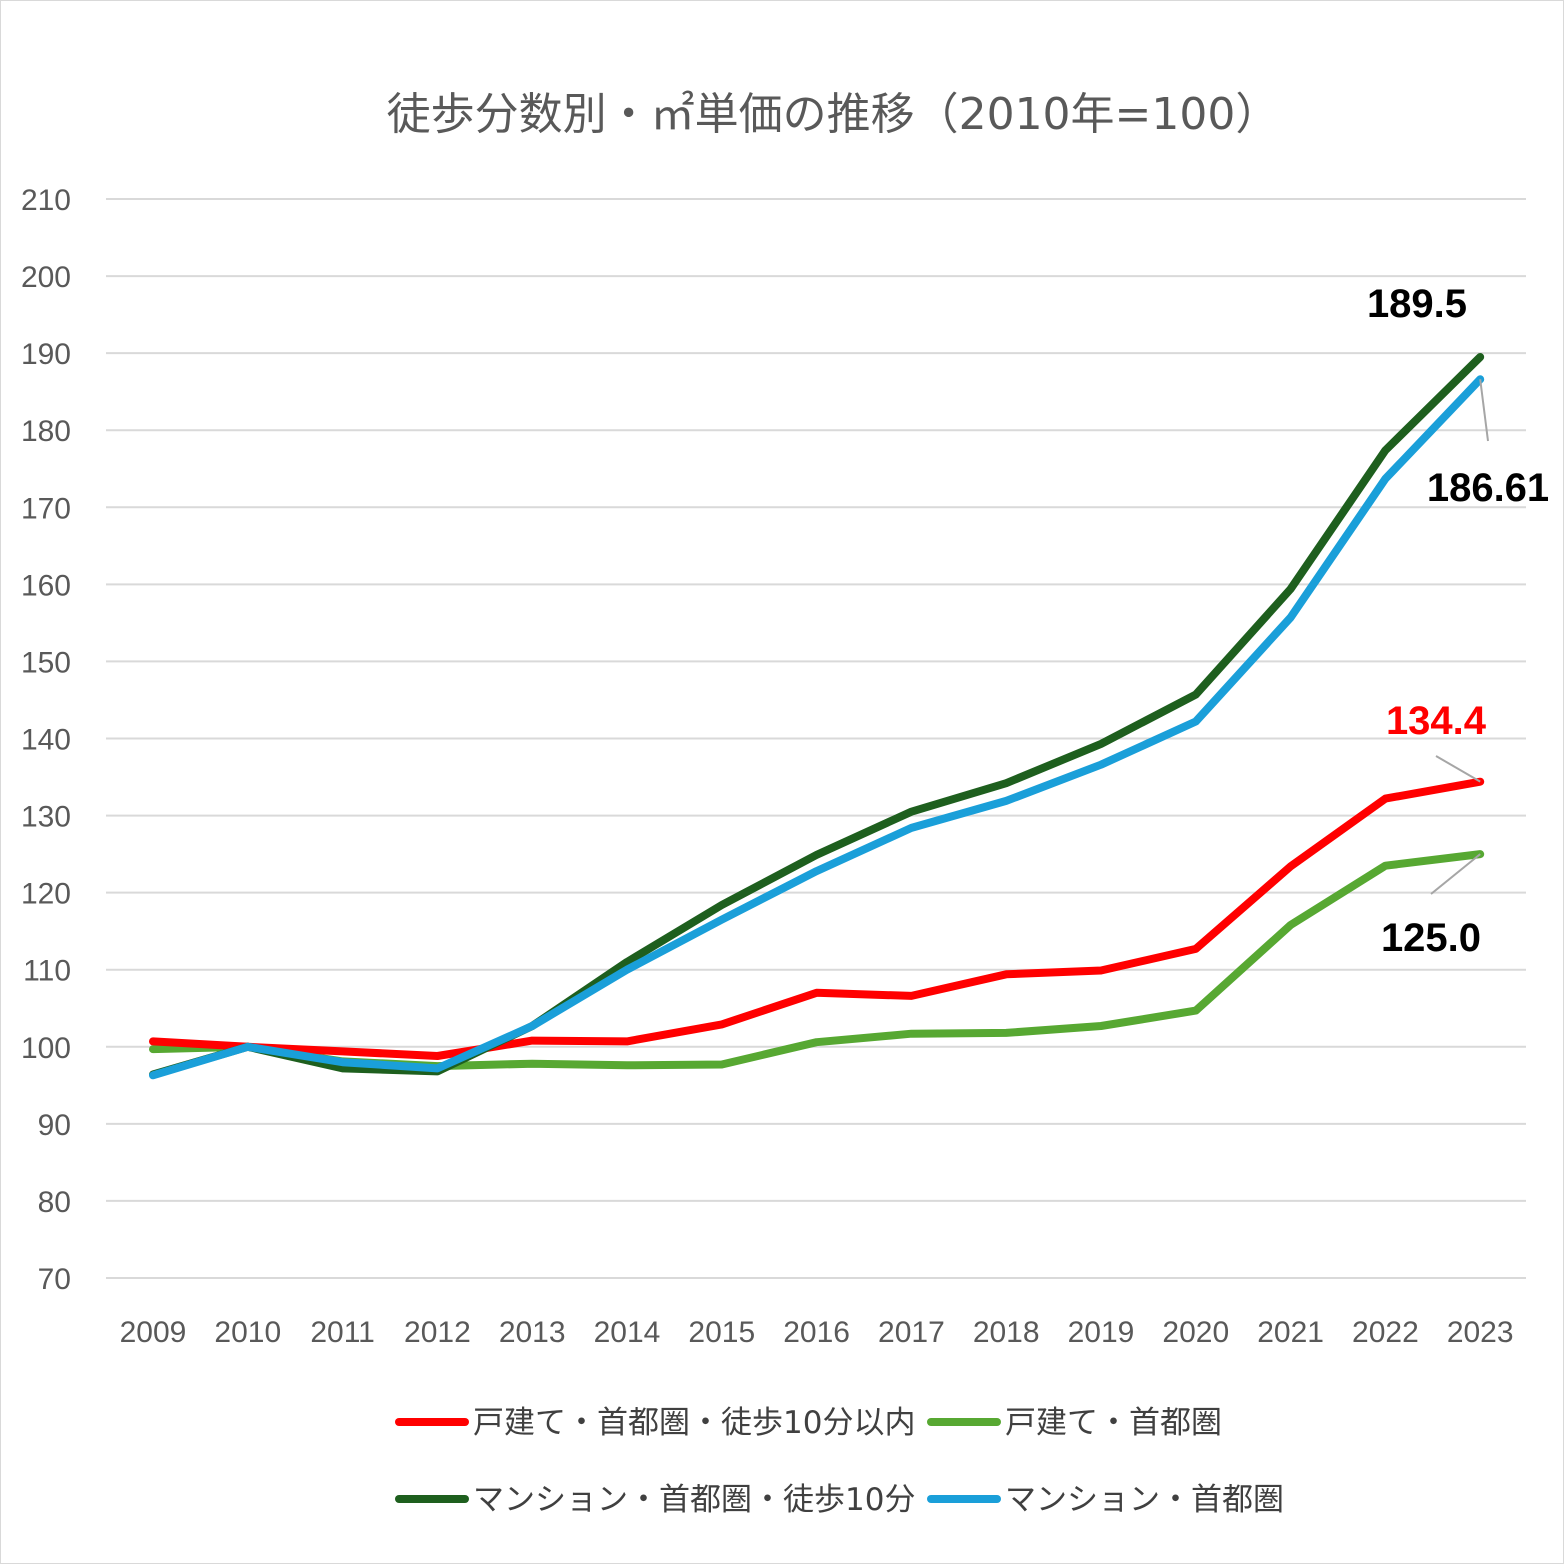  I want to click on y-tick-label: 170, so click(46, 508).